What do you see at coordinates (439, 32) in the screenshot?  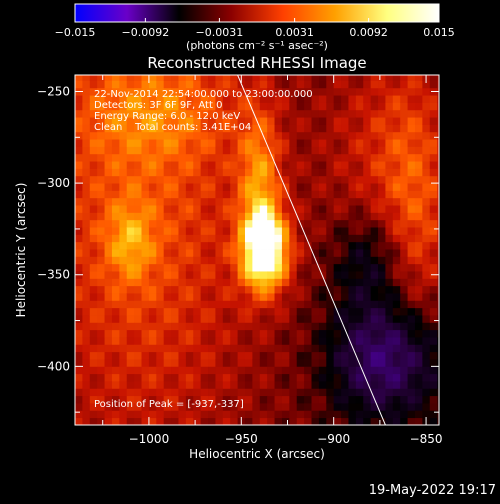 I see `colorbar-tick-label: 0.015` at bounding box center [439, 32].